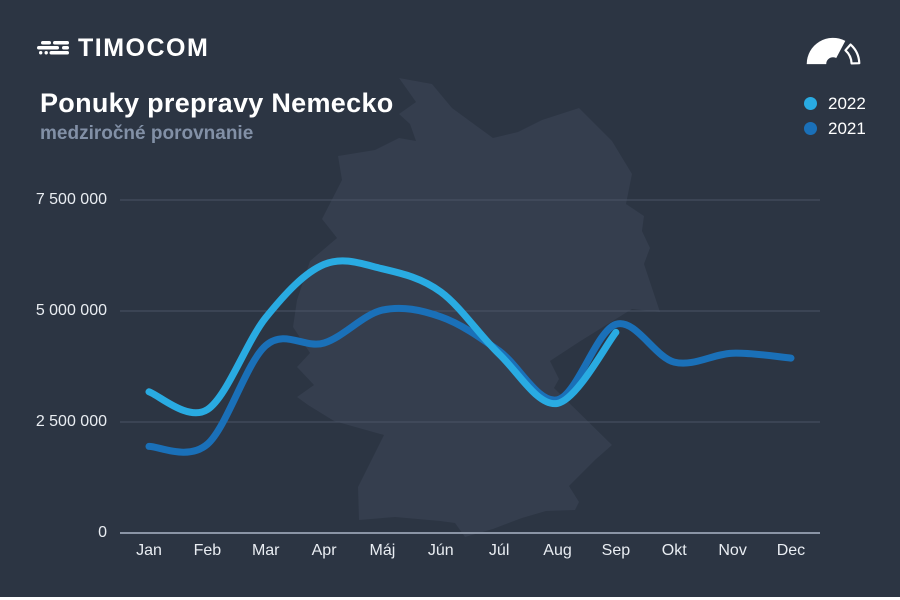 The image size is (900, 600). What do you see at coordinates (71, 421) in the screenshot?
I see `y-axis-tick-label: 2 500 000` at bounding box center [71, 421].